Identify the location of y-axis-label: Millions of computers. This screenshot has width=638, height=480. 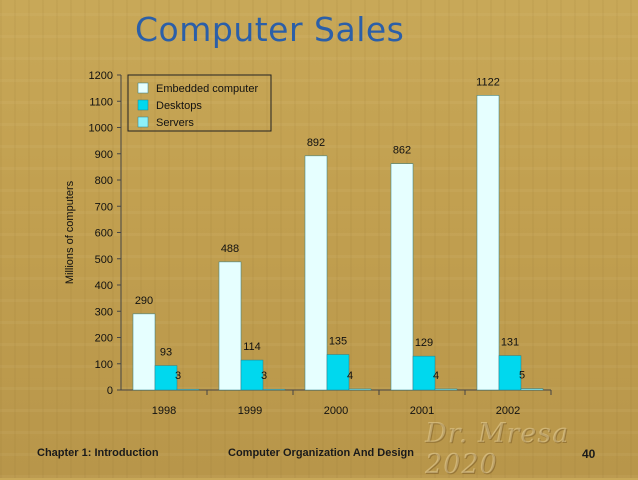
(70, 232).